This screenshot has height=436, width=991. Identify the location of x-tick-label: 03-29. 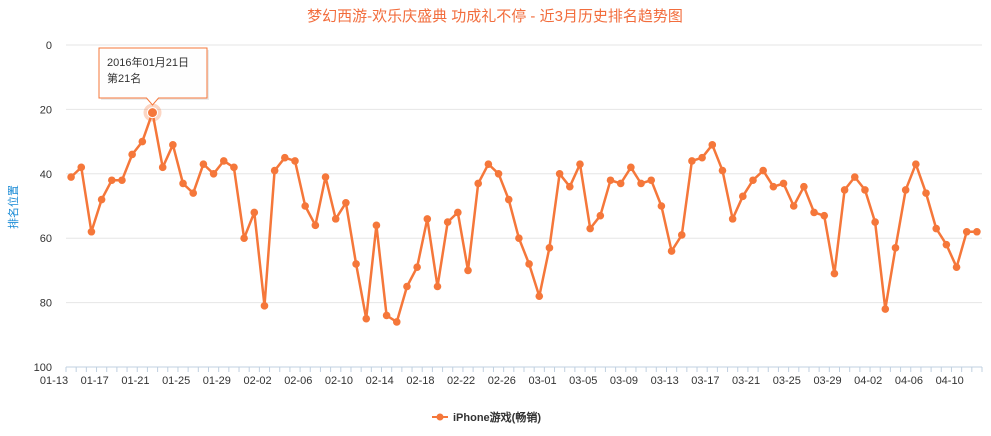
(827, 381).